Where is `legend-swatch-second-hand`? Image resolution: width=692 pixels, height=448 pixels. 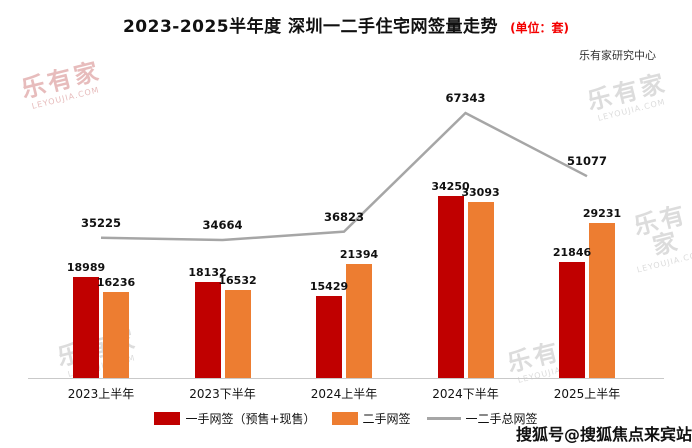
legend-swatch-second-hand is located at coordinates (344, 418).